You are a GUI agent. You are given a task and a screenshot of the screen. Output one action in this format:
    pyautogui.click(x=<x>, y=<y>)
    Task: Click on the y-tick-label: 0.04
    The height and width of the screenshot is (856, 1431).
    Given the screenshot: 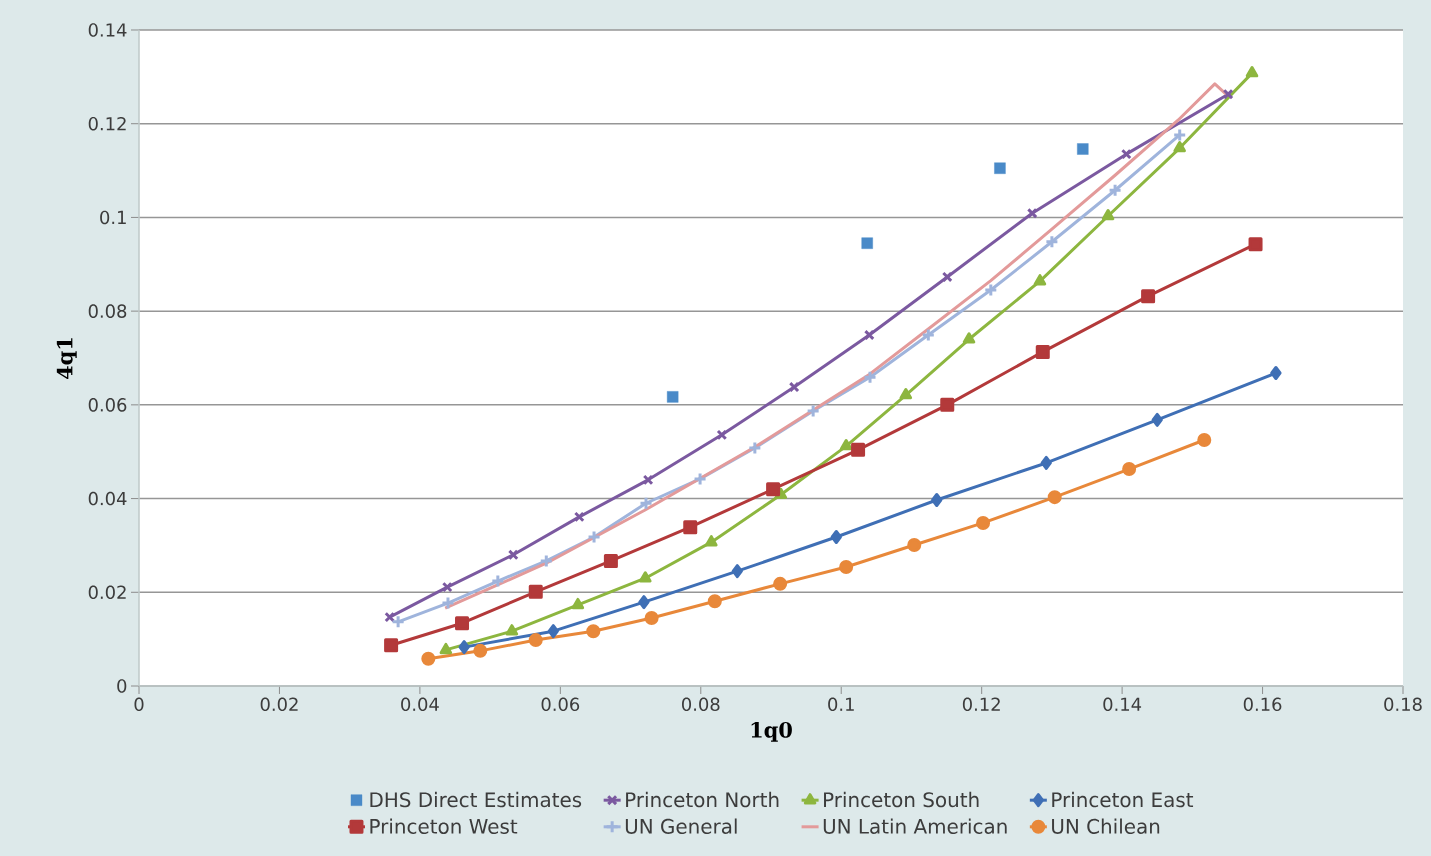 What is the action you would take?
    pyautogui.click(x=107, y=498)
    